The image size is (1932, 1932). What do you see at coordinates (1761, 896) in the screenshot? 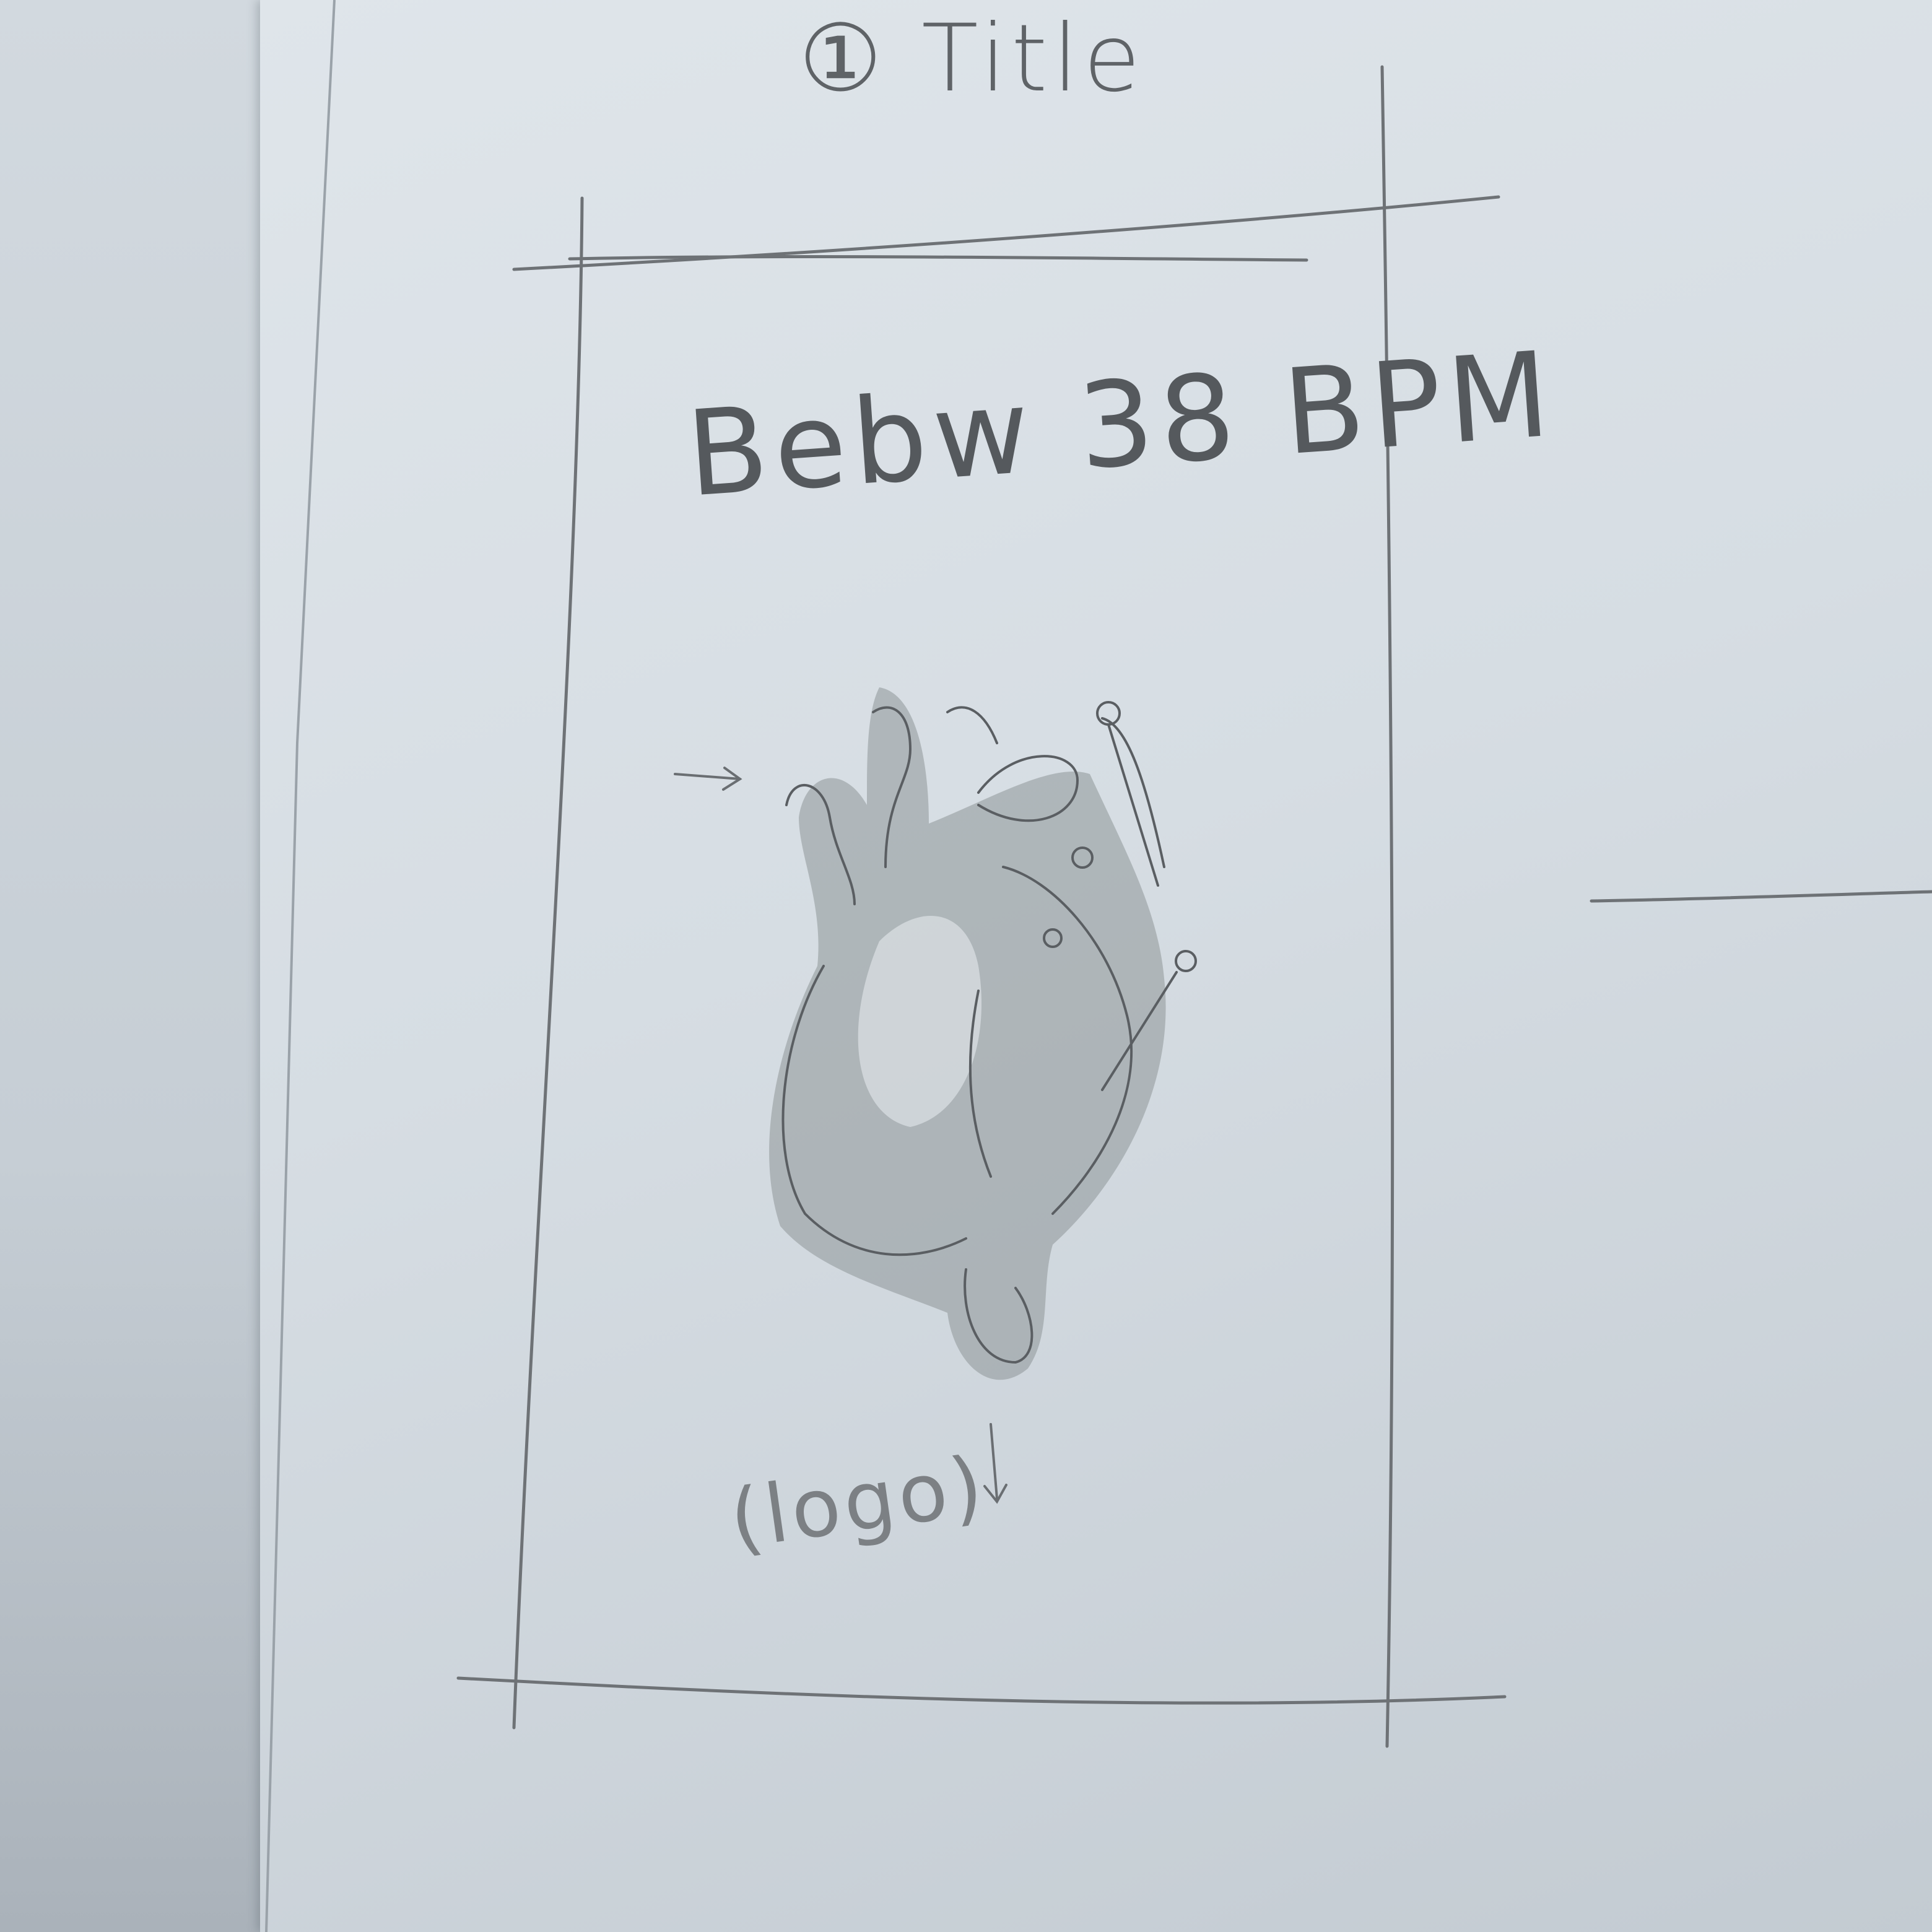
I see `side-sheet-line` at bounding box center [1761, 896].